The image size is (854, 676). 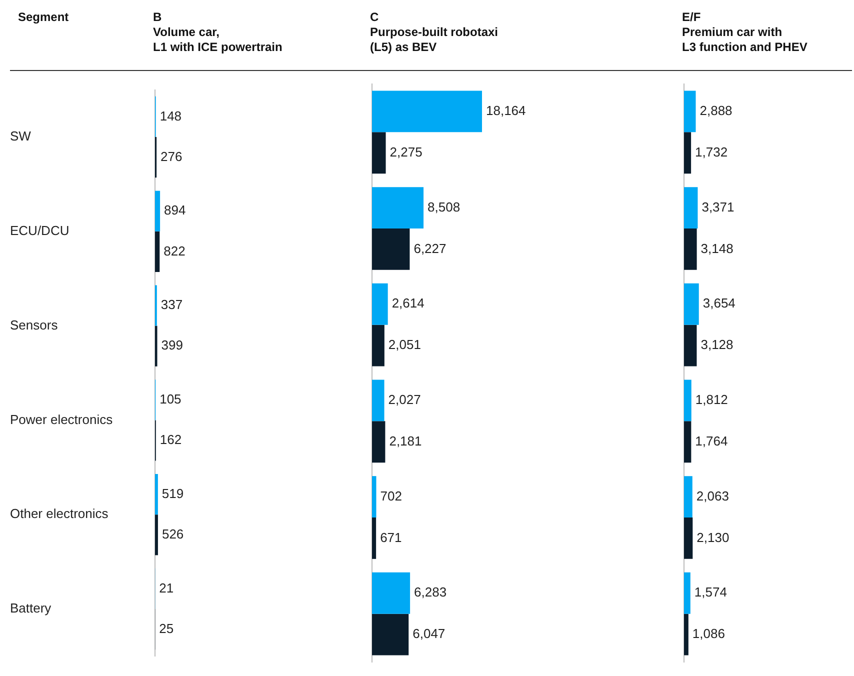 What do you see at coordinates (172, 345) in the screenshot?
I see `data-label: 399` at bounding box center [172, 345].